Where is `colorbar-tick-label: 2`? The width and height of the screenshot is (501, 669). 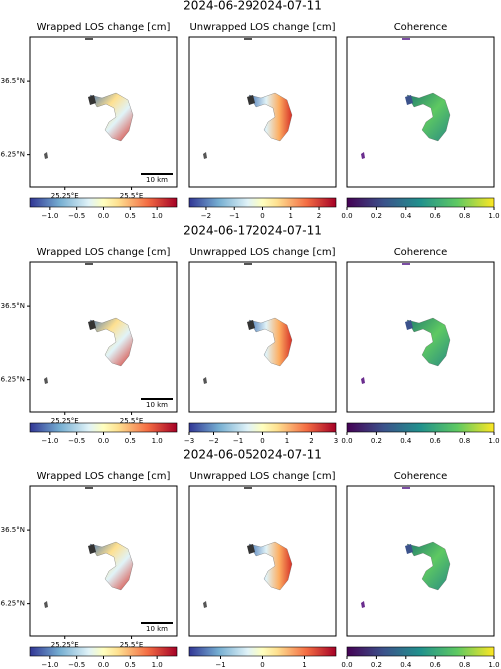 colorbar-tick-label: 2 is located at coordinates (311, 441).